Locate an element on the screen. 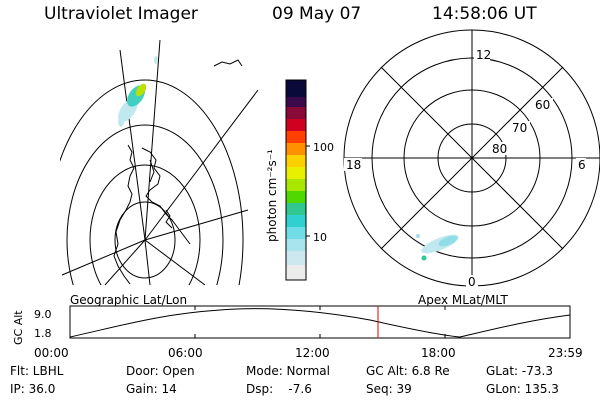 The image size is (600, 400). door-status: Door: Open is located at coordinates (160, 371).